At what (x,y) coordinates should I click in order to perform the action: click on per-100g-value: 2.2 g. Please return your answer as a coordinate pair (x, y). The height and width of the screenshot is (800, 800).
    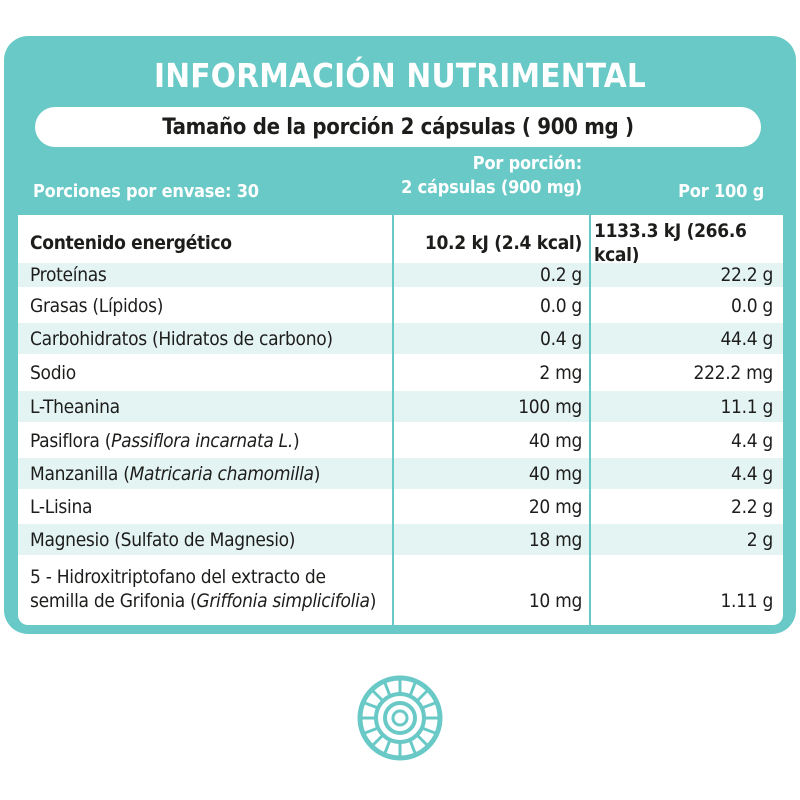
    Looking at the image, I should click on (752, 506).